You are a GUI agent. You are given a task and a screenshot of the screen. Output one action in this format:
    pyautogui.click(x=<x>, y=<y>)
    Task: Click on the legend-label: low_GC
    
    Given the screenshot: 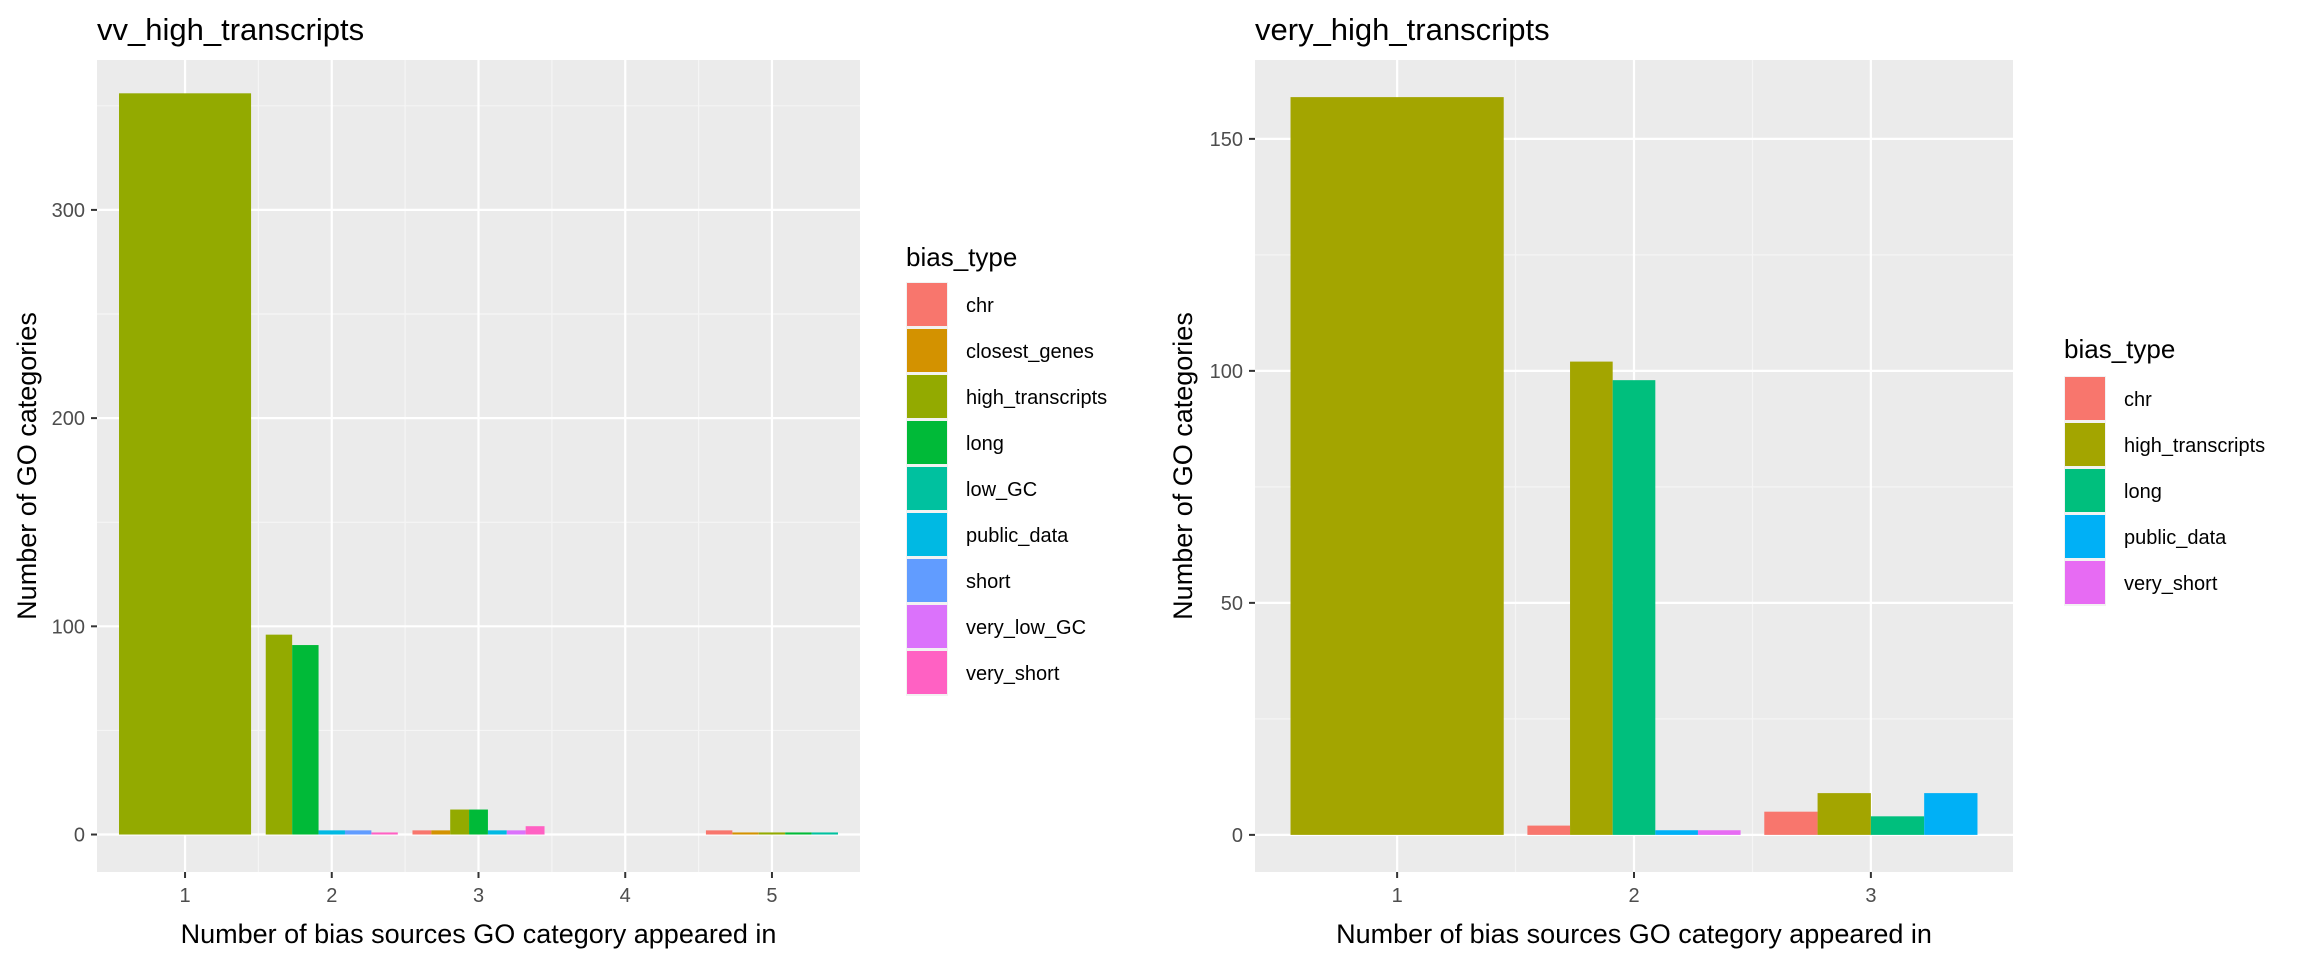 What is the action you would take?
    pyautogui.click(x=1001, y=490)
    